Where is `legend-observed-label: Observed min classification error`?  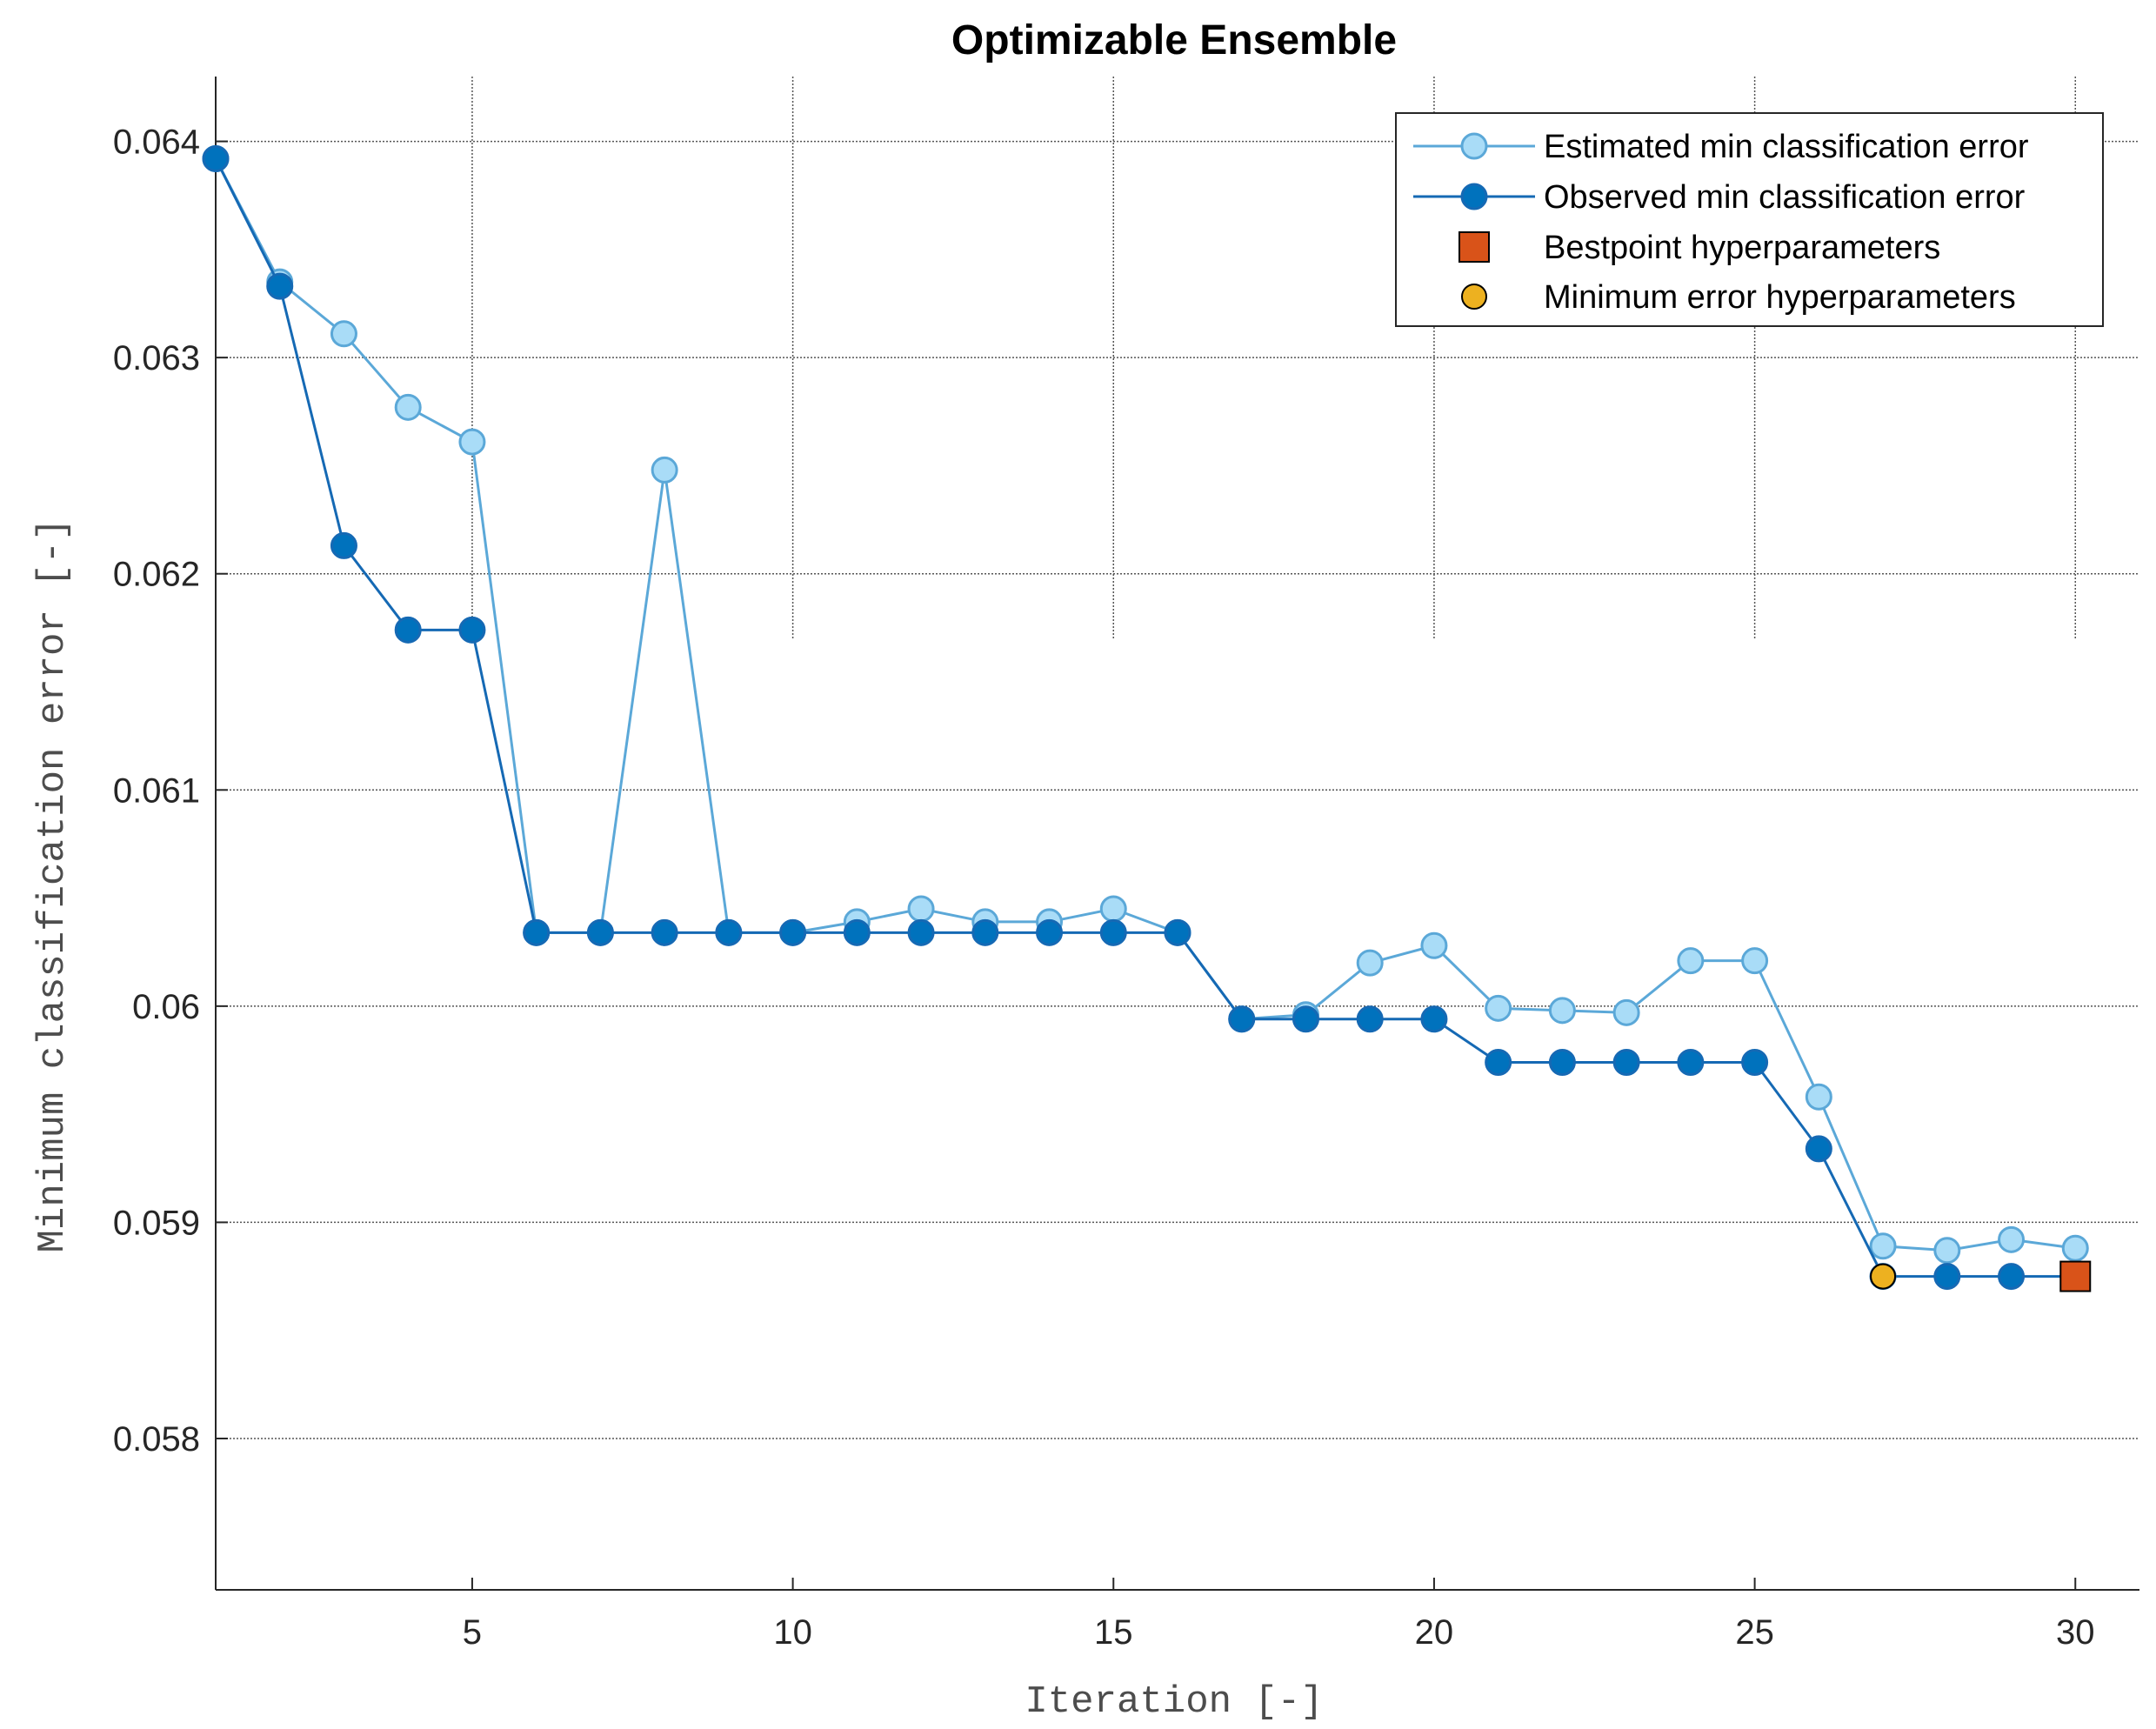 legend-observed-label: Observed min classification error is located at coordinates (1785, 197).